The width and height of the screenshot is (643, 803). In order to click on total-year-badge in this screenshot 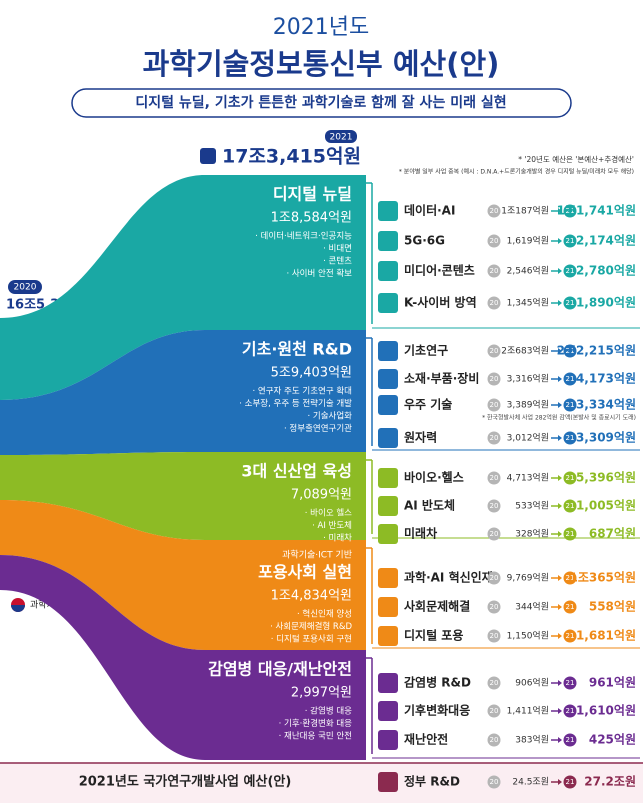, I will do `click(341, 136)`.